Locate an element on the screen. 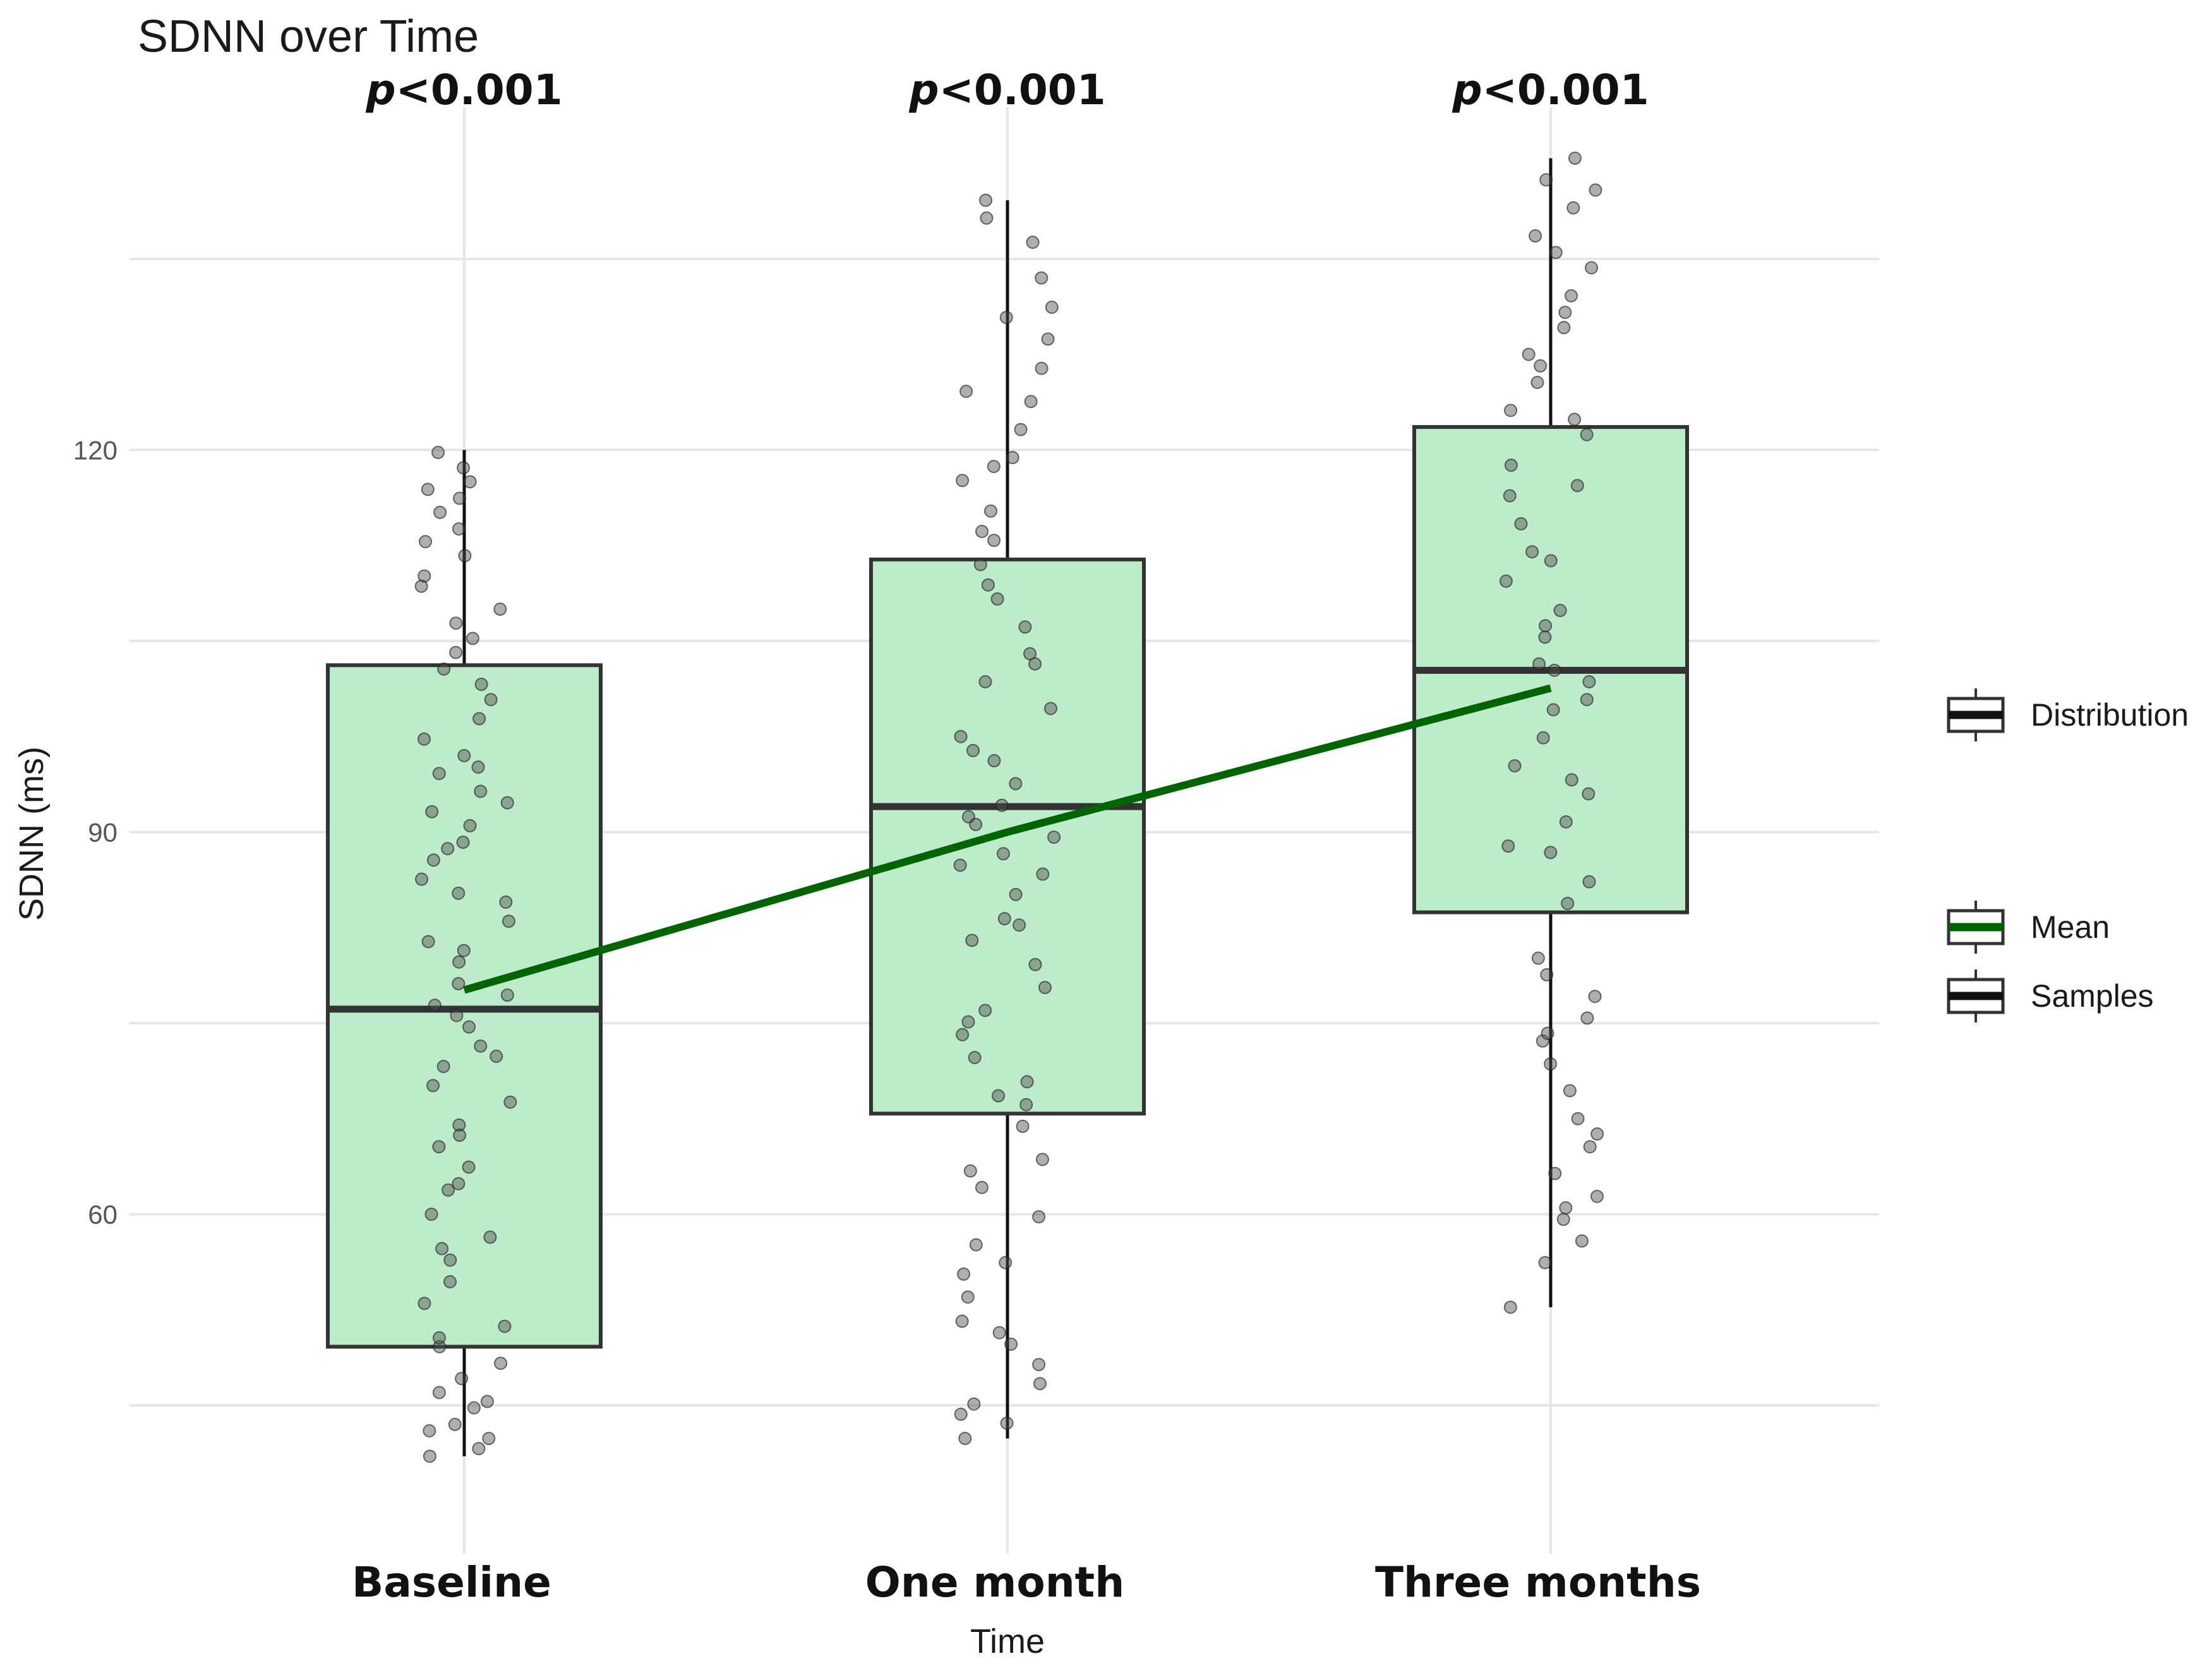 Image resolution: width=2212 pixels, height=1673 pixels. legend-item-mean: Mean is located at coordinates (2028, 927).